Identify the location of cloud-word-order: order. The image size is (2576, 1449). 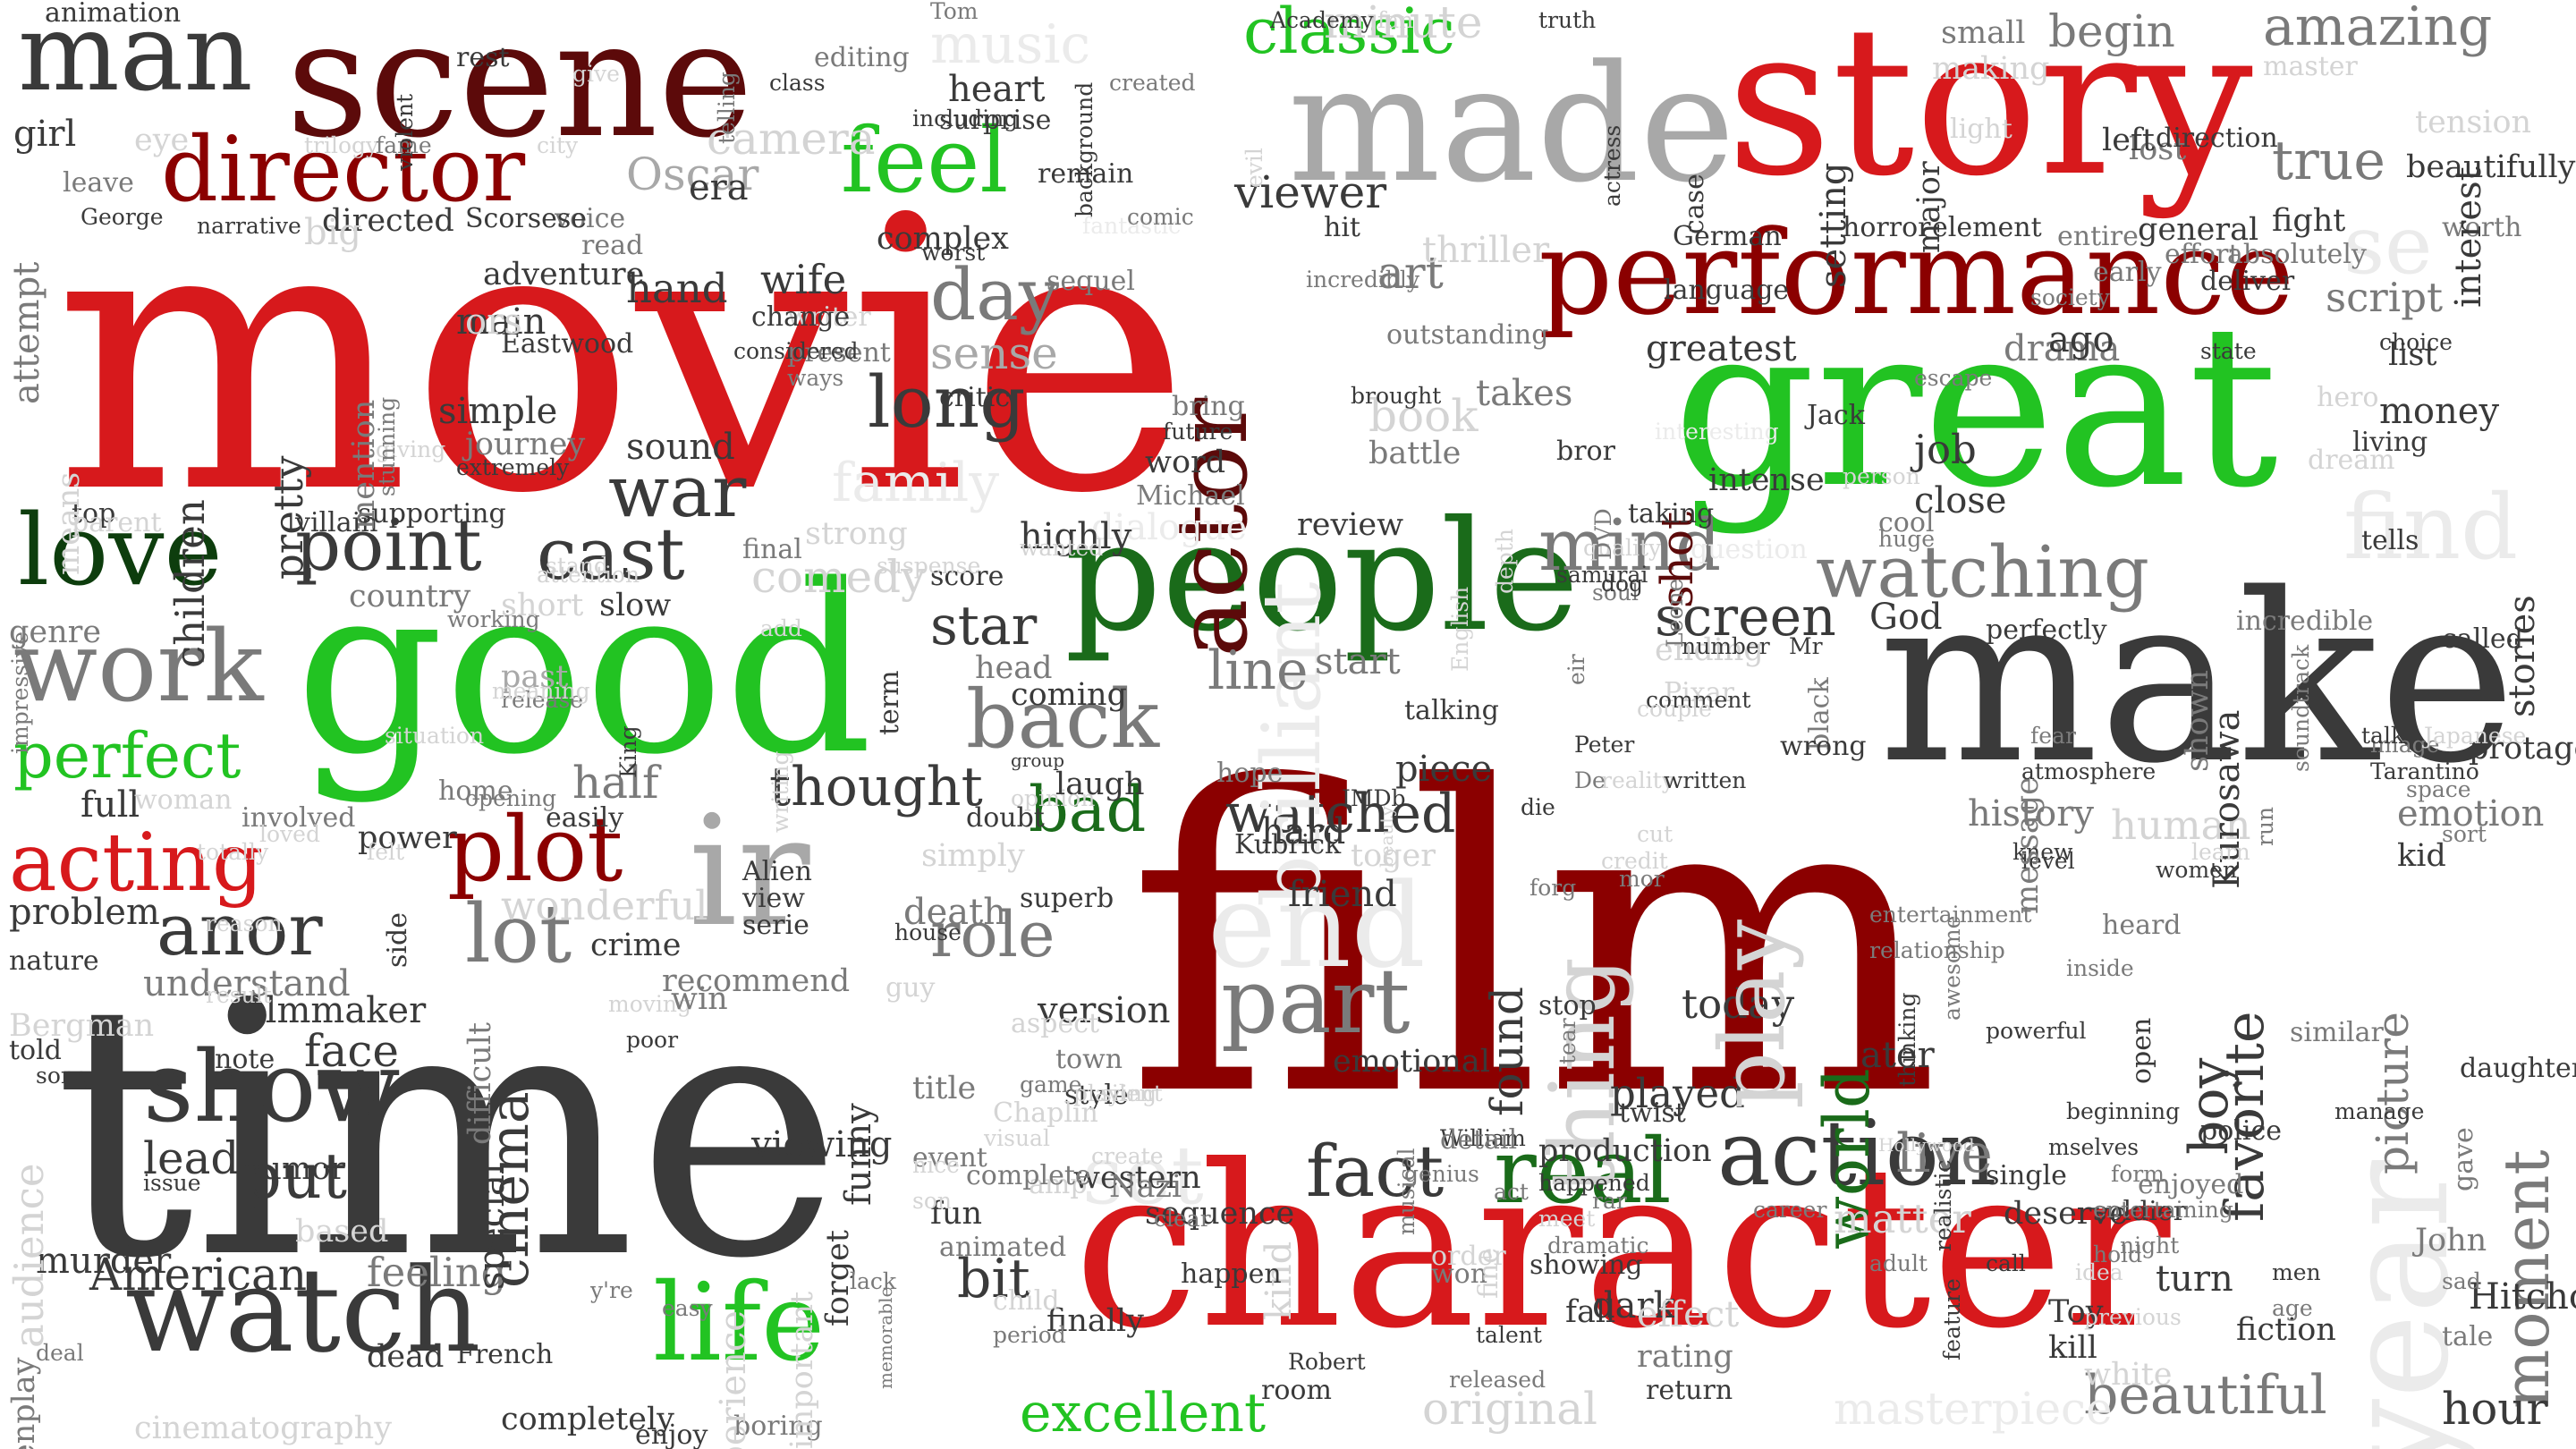
(1468, 1256).